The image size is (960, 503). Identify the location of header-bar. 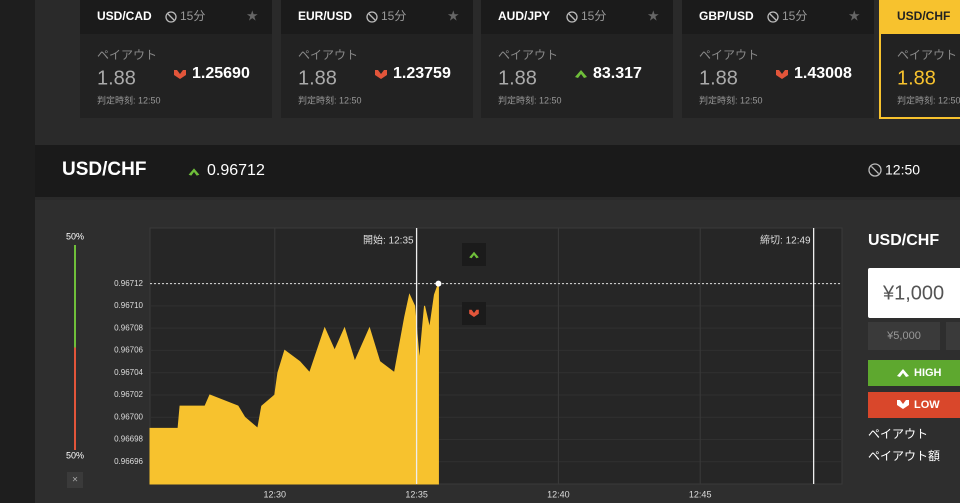
(497, 171).